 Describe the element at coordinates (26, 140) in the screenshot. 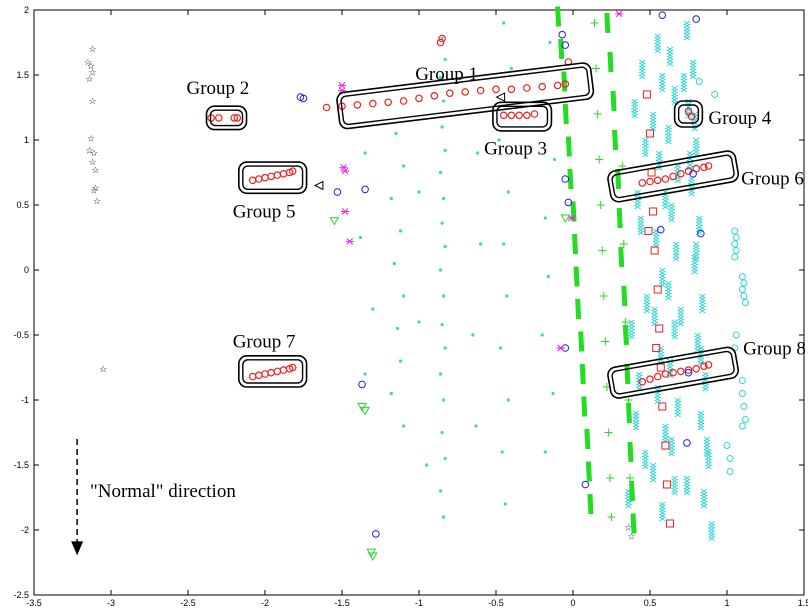

I see `y-tick-label: 1` at that location.